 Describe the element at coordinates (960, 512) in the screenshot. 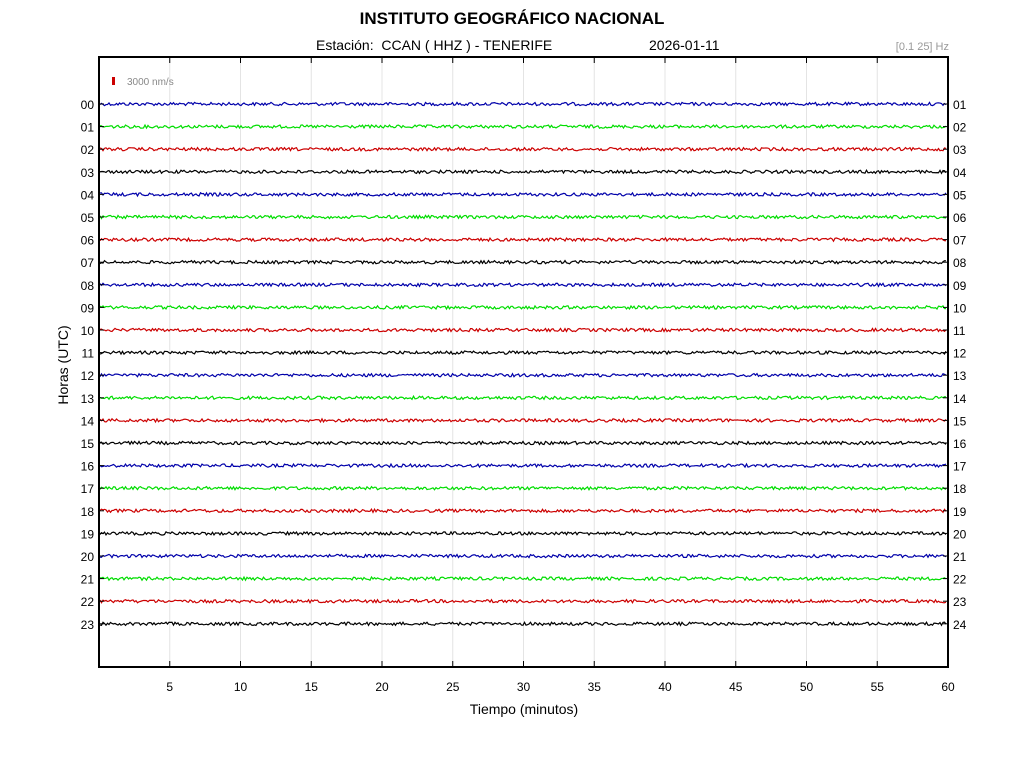

I see `hour-label-right: 19` at that location.